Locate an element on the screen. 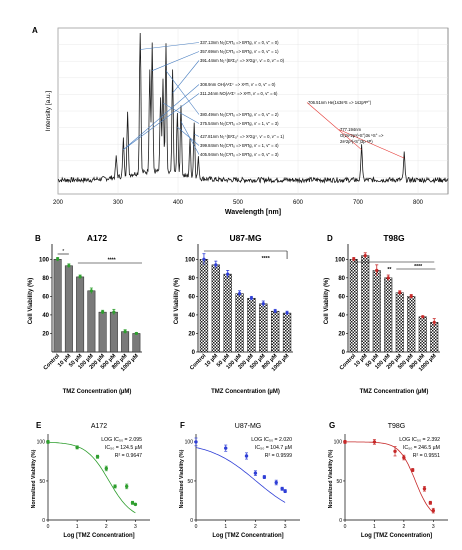 This screenshot has width=462, height=550. spectrum-x-tick: 400 is located at coordinates (178, 203).